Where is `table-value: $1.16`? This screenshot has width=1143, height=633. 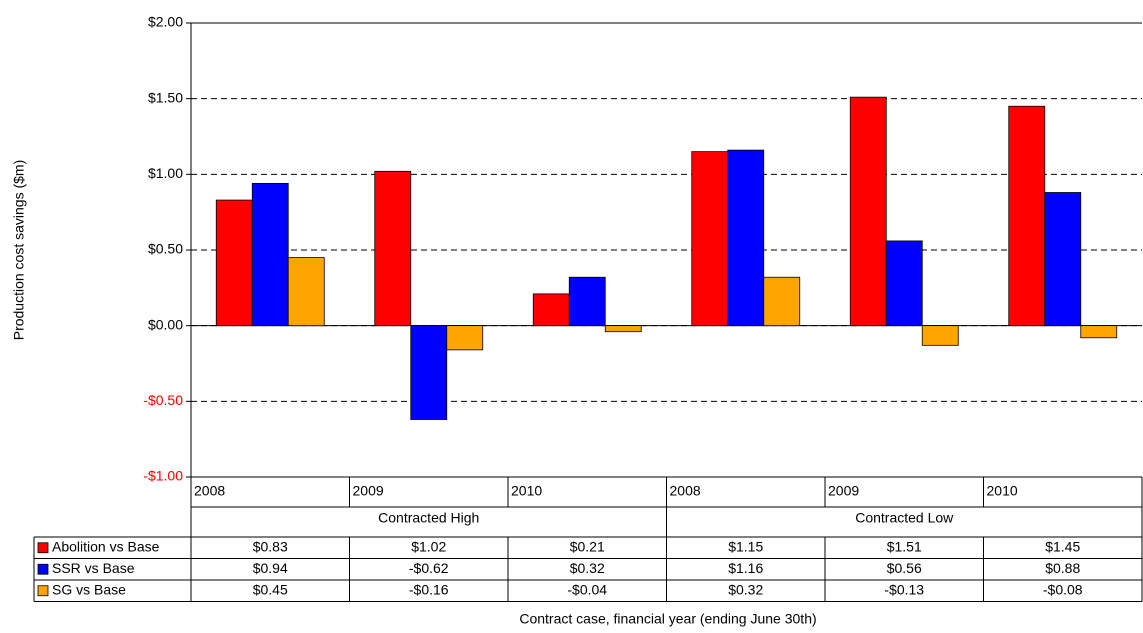 table-value: $1.16 is located at coordinates (745, 568).